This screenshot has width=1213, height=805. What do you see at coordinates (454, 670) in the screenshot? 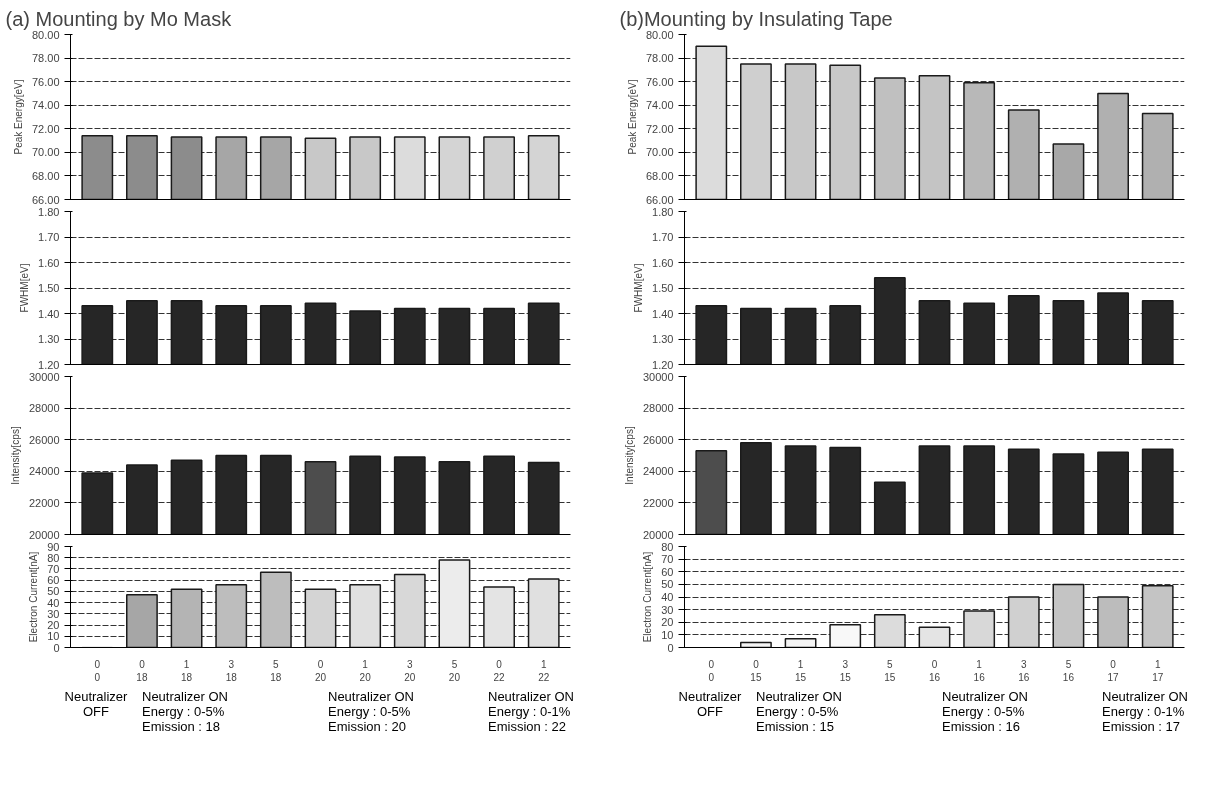
I see `x-tick-label: 5 20` at bounding box center [454, 670].